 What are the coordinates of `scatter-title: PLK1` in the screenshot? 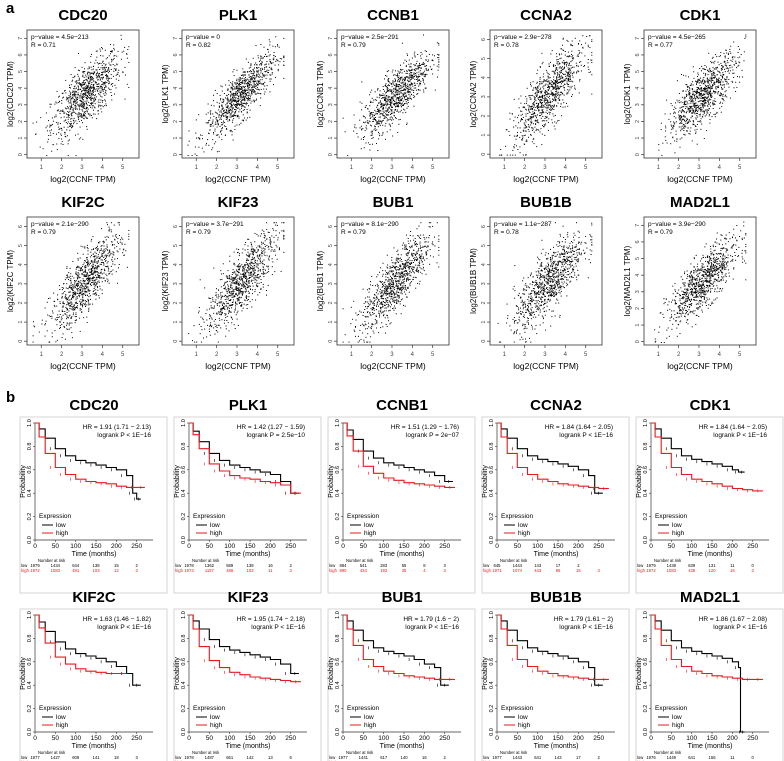 It's located at (238, 15).